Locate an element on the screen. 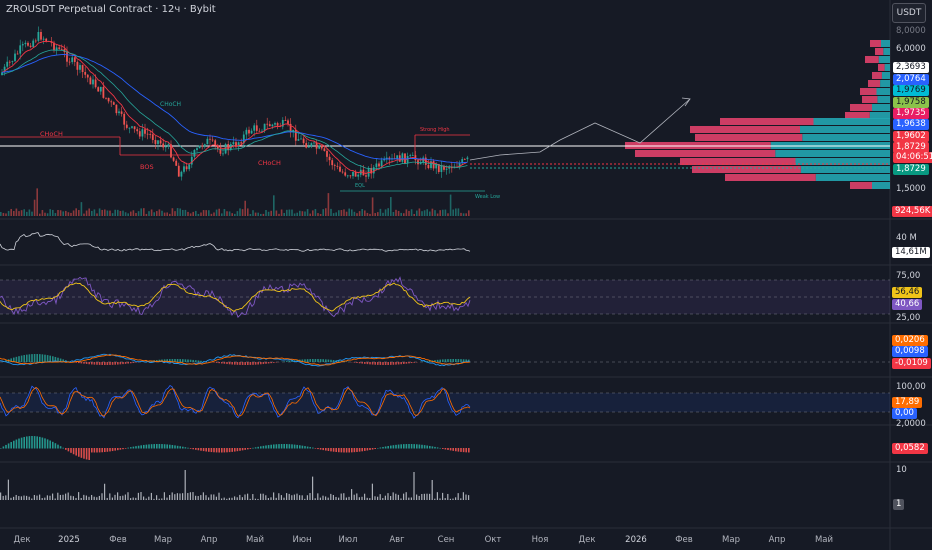 This screenshot has height=550, width=932. profile-bar-down is located at coordinates (767, 121).